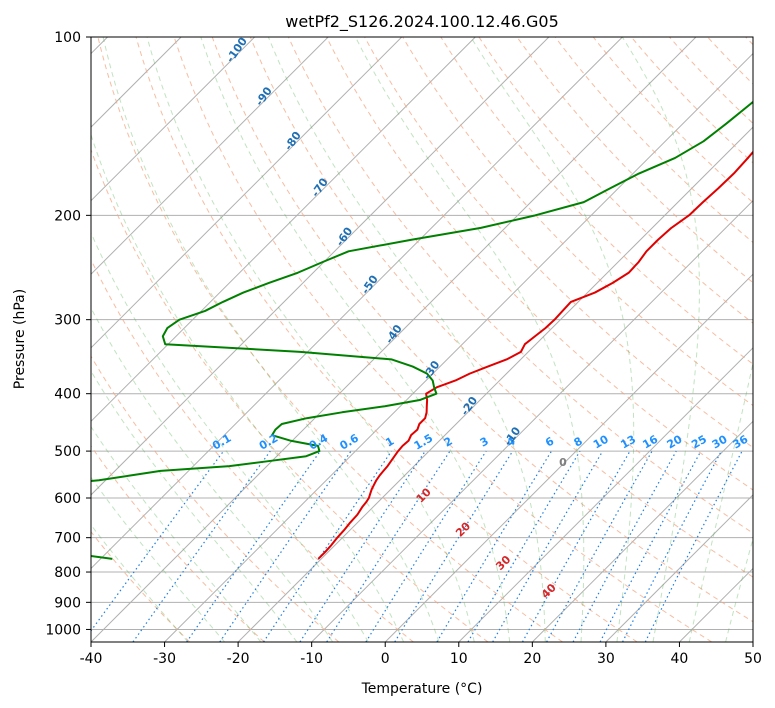 The height and width of the screenshot is (708, 775). What do you see at coordinates (268, 442) in the screenshot?
I see `mixing-ratio-label: 0.2` at bounding box center [268, 442].